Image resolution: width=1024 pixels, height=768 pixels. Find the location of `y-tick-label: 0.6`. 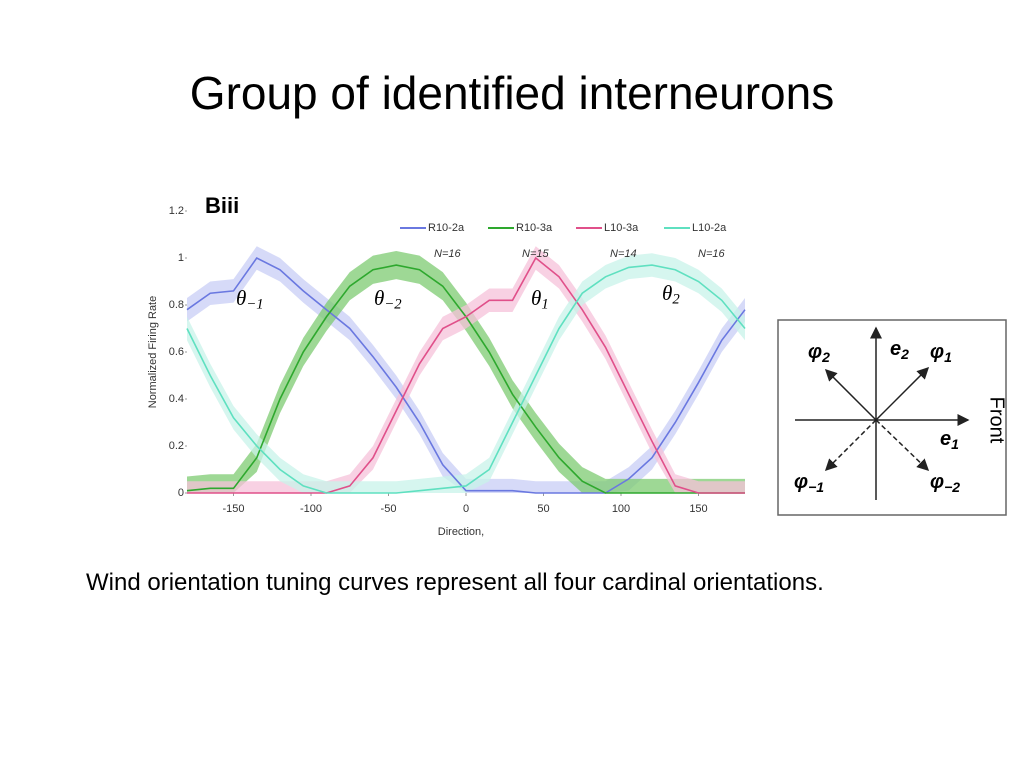

y-tick-label: 0.6 is located at coordinates (176, 352).